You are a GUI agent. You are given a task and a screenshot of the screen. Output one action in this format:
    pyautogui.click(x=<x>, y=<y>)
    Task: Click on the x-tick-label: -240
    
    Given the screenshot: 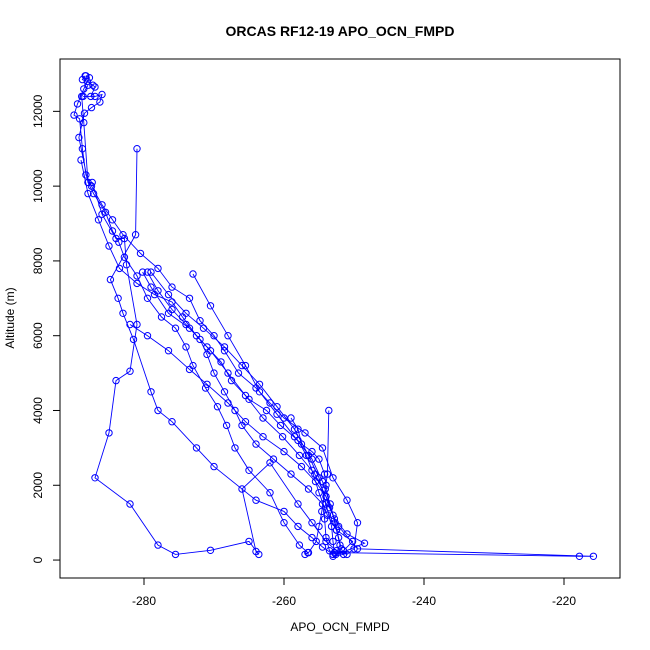 What is the action you would take?
    pyautogui.click(x=424, y=601)
    